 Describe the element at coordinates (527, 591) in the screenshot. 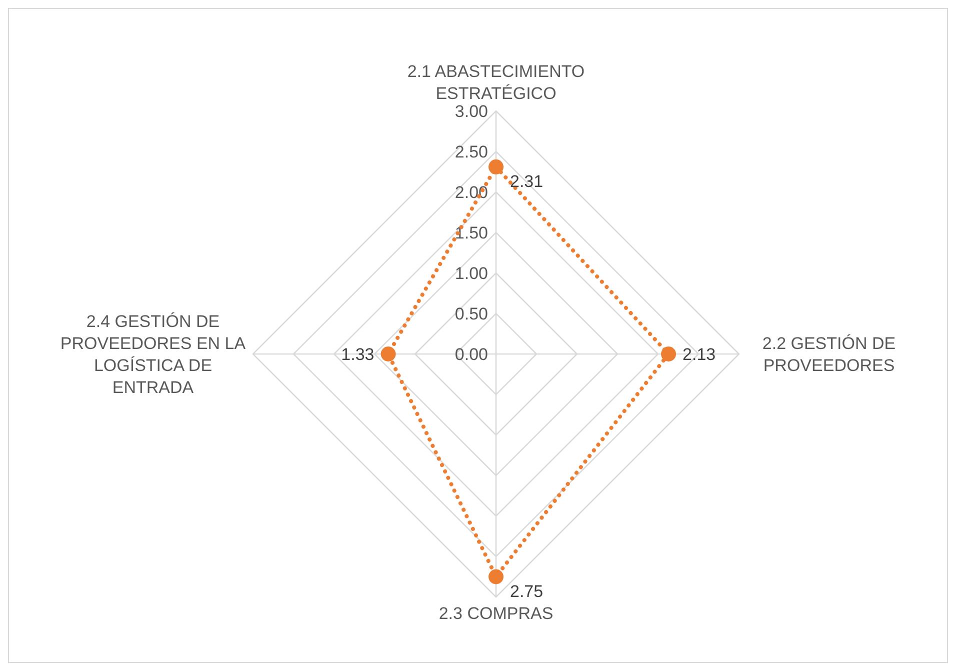

I see `data-label: 2.75` at that location.